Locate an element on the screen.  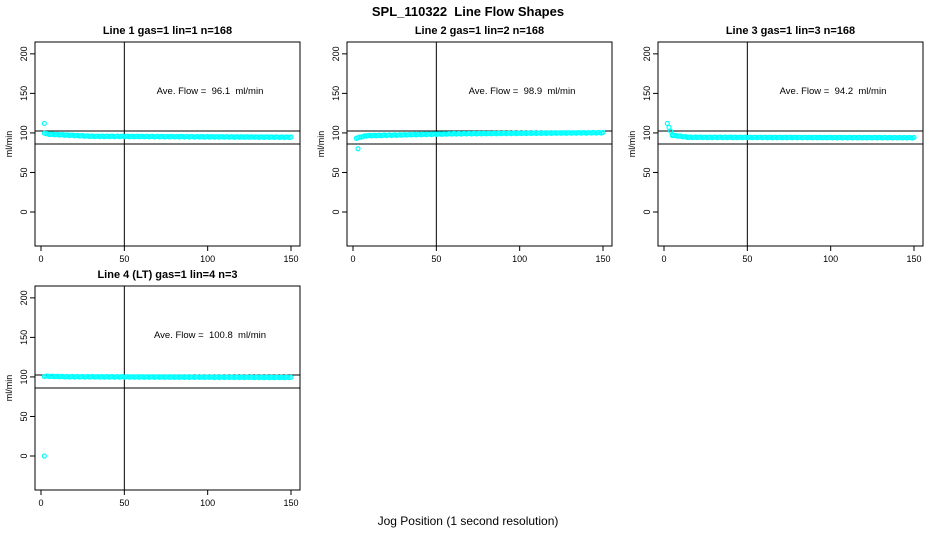
plot-area-2: 0 50 100 150 0 50 100 150 200 is located at coordinates (783, 152).